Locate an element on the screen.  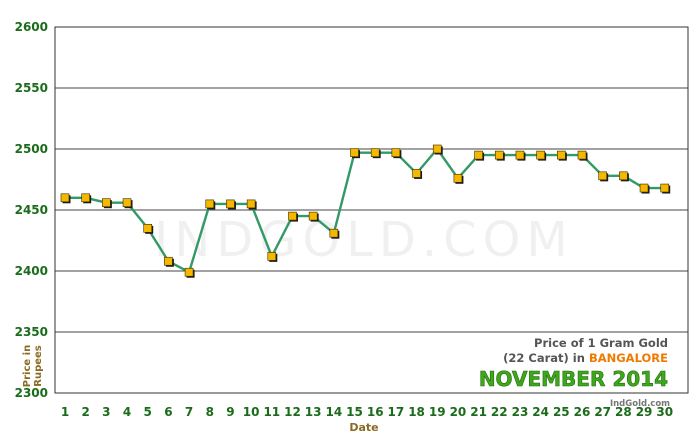
chart-title-month: NOVEMBER 2014 is located at coordinates (573, 379).